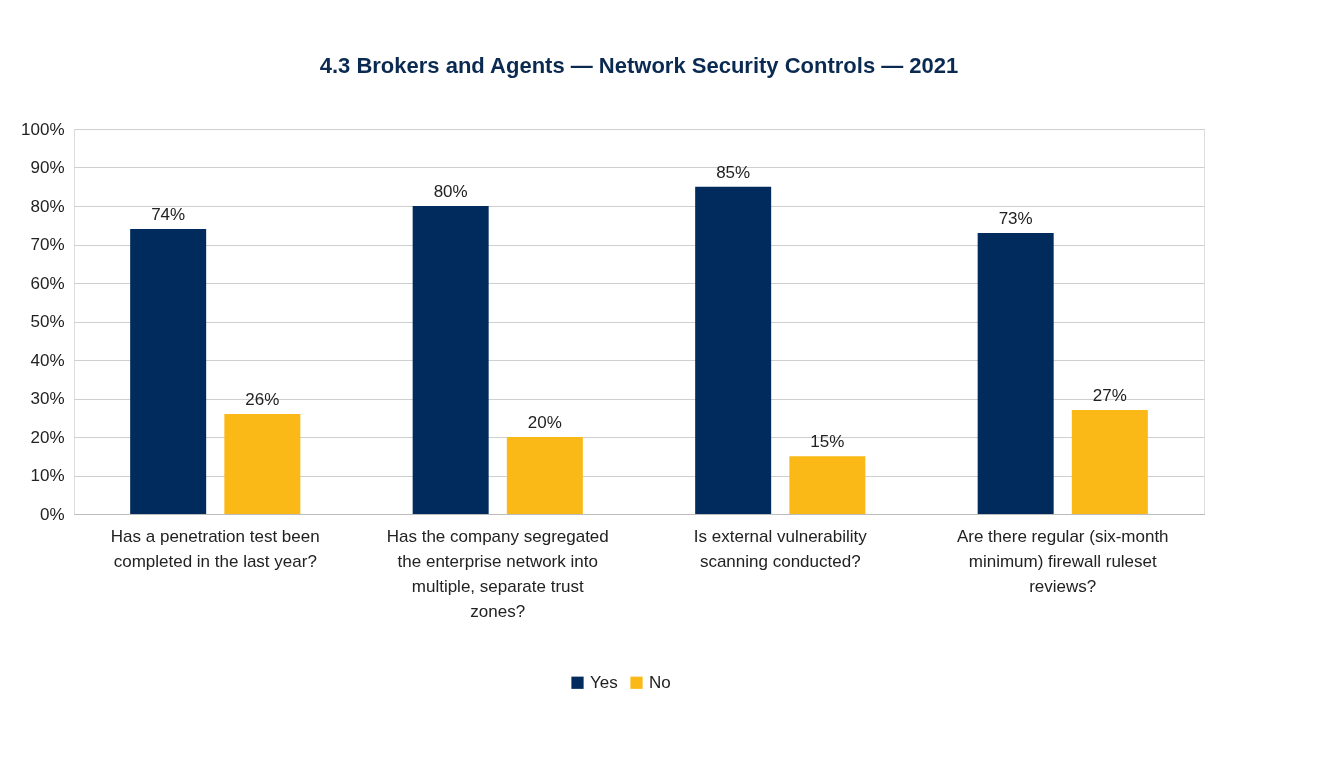  I want to click on text: 27%, so click(1109, 396).